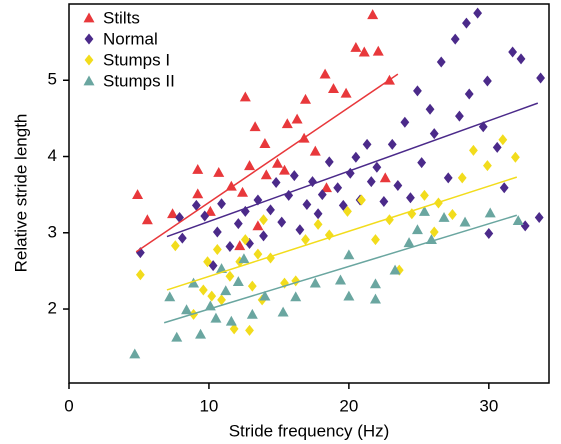  Describe the element at coordinates (121, 17) in the screenshot. I see `legend-label: Stilts` at that location.